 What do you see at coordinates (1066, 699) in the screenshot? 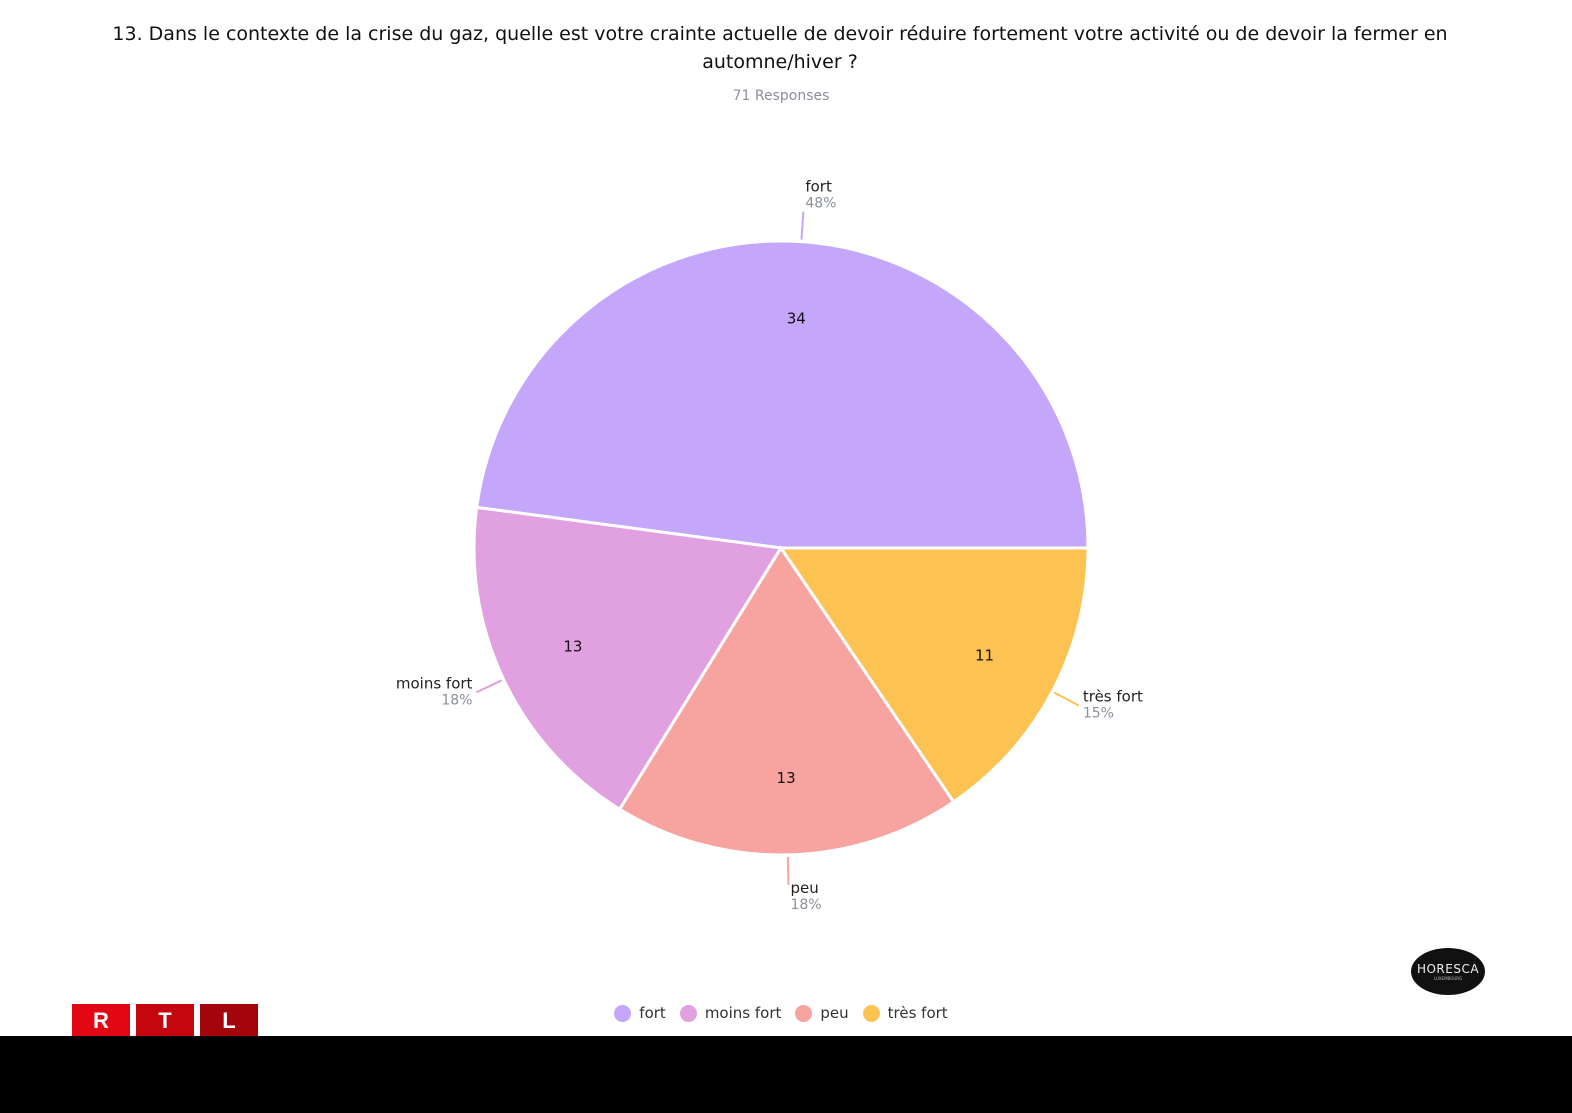
I see `leader-line-très-fort` at bounding box center [1066, 699].